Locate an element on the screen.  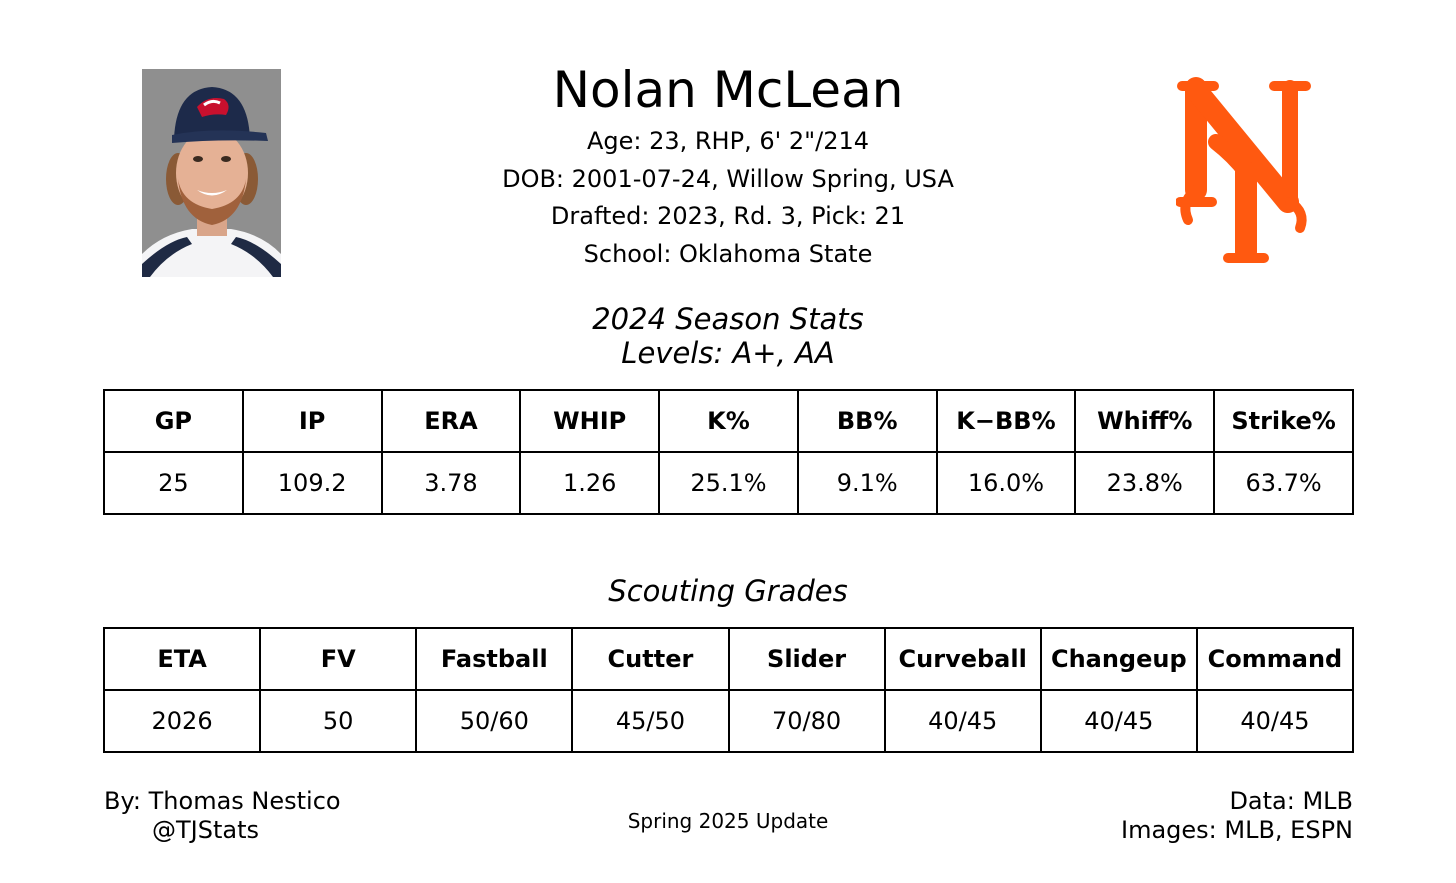
player-dob-line: DOB: 2001-07-24, Willow Spring, USA is located at coordinates (728, 179).